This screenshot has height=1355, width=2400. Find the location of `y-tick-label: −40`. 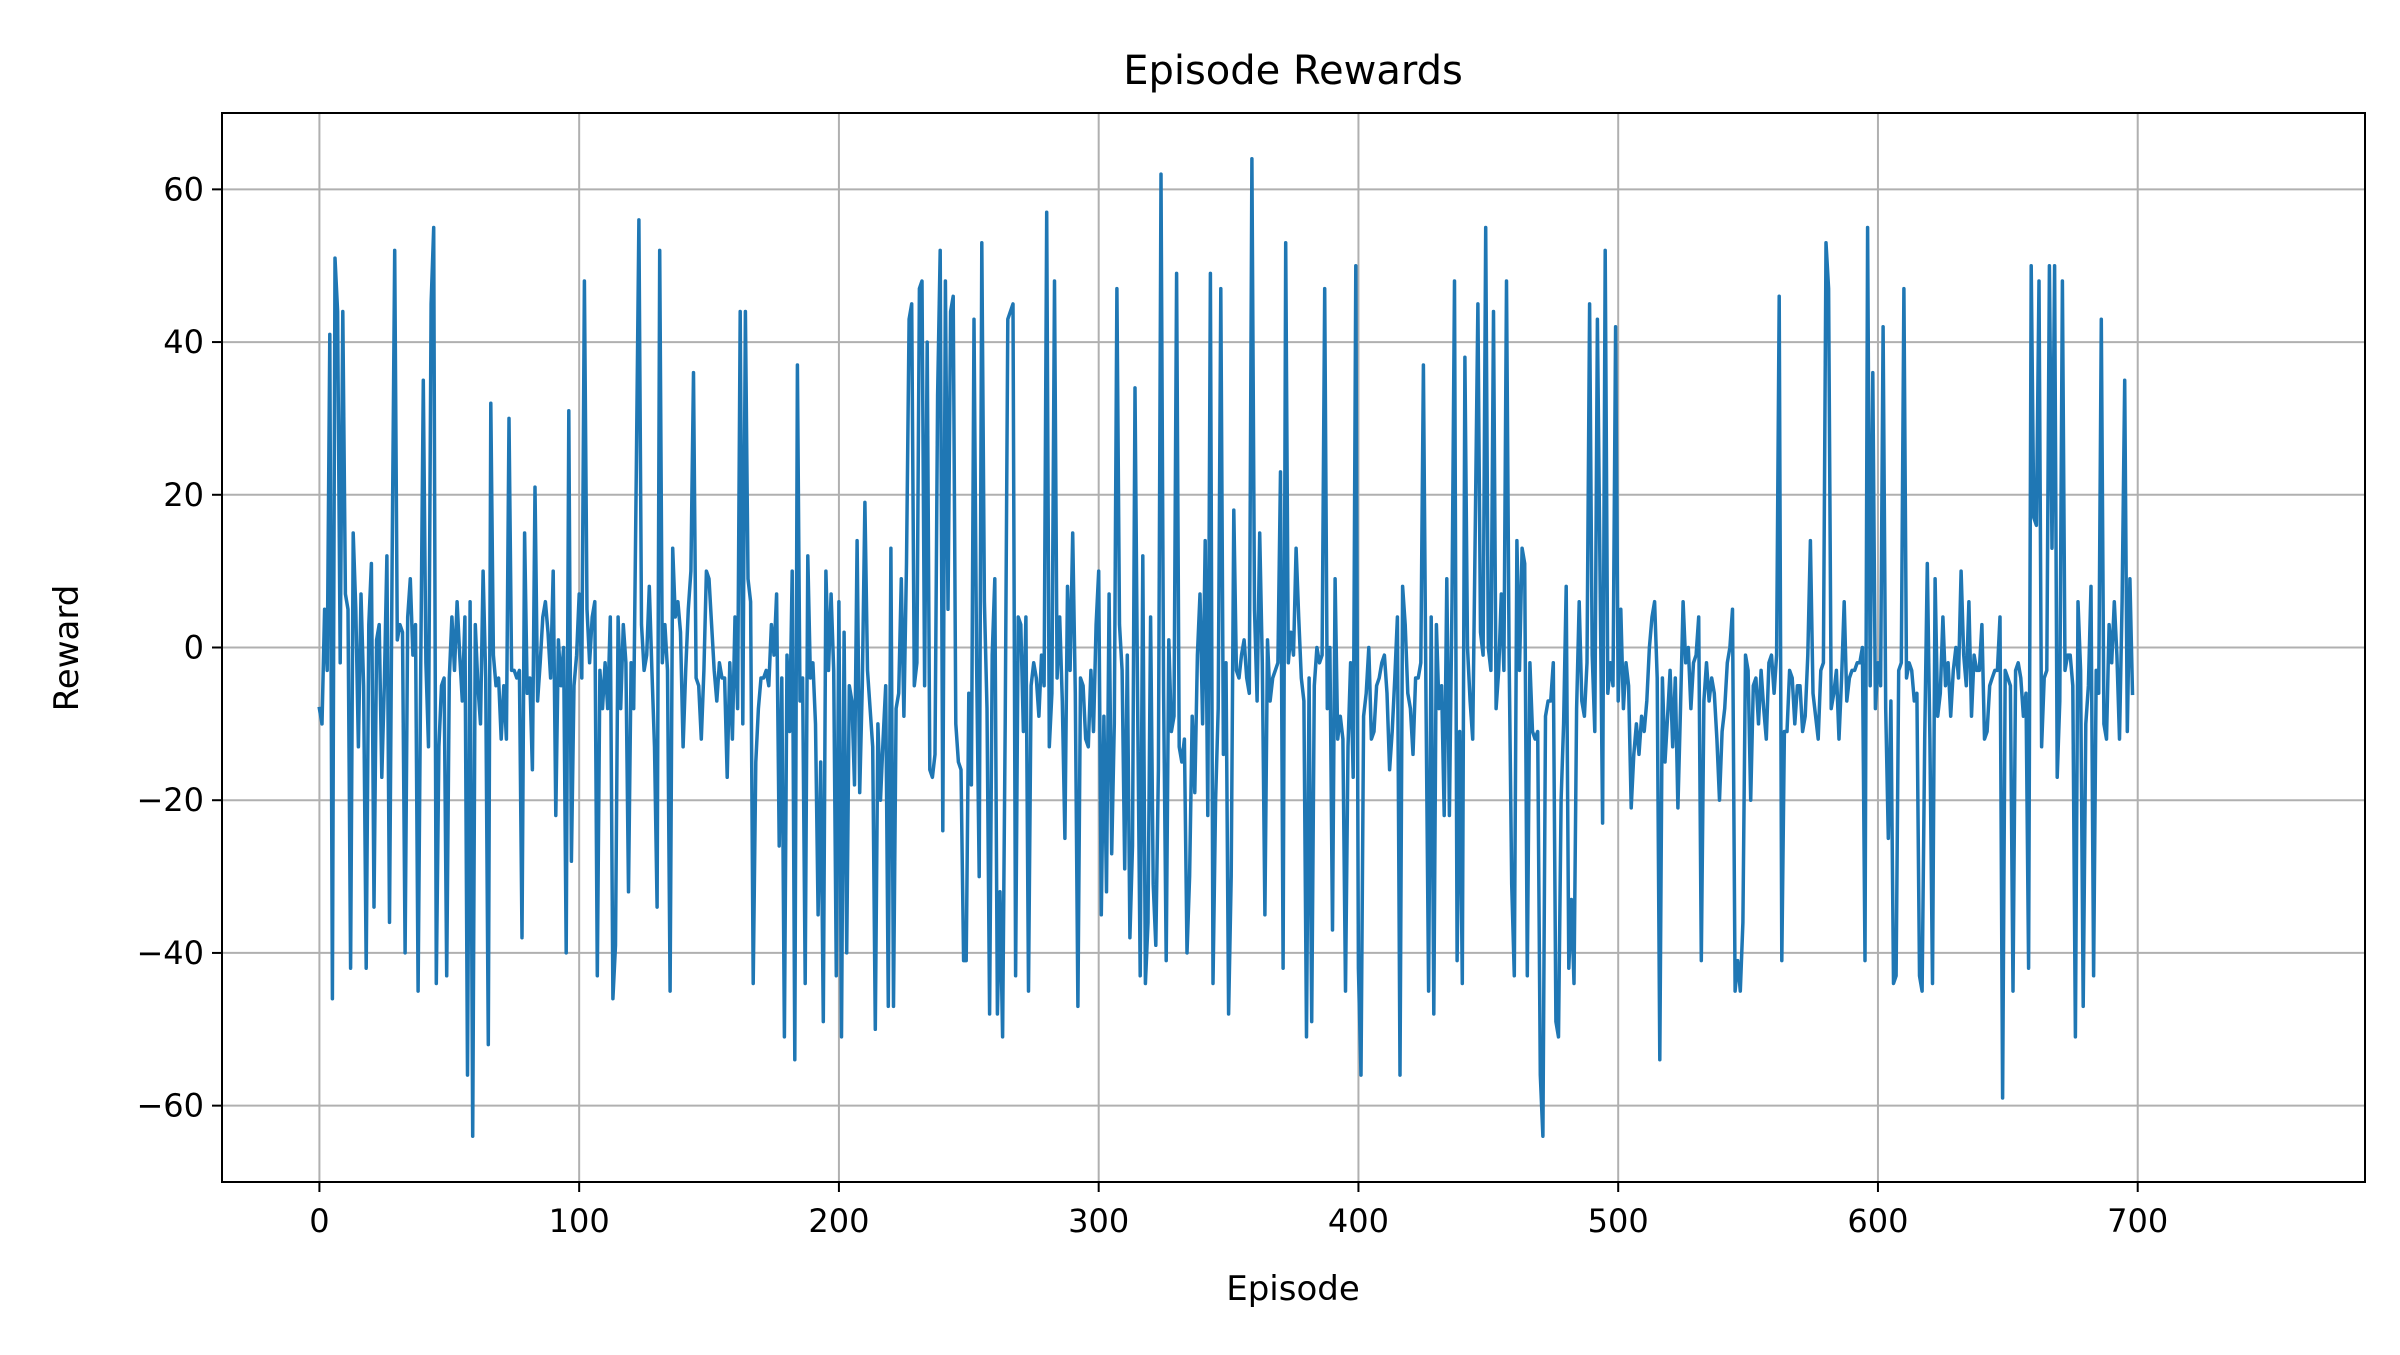

y-tick-label: −40 is located at coordinates (170, 953).